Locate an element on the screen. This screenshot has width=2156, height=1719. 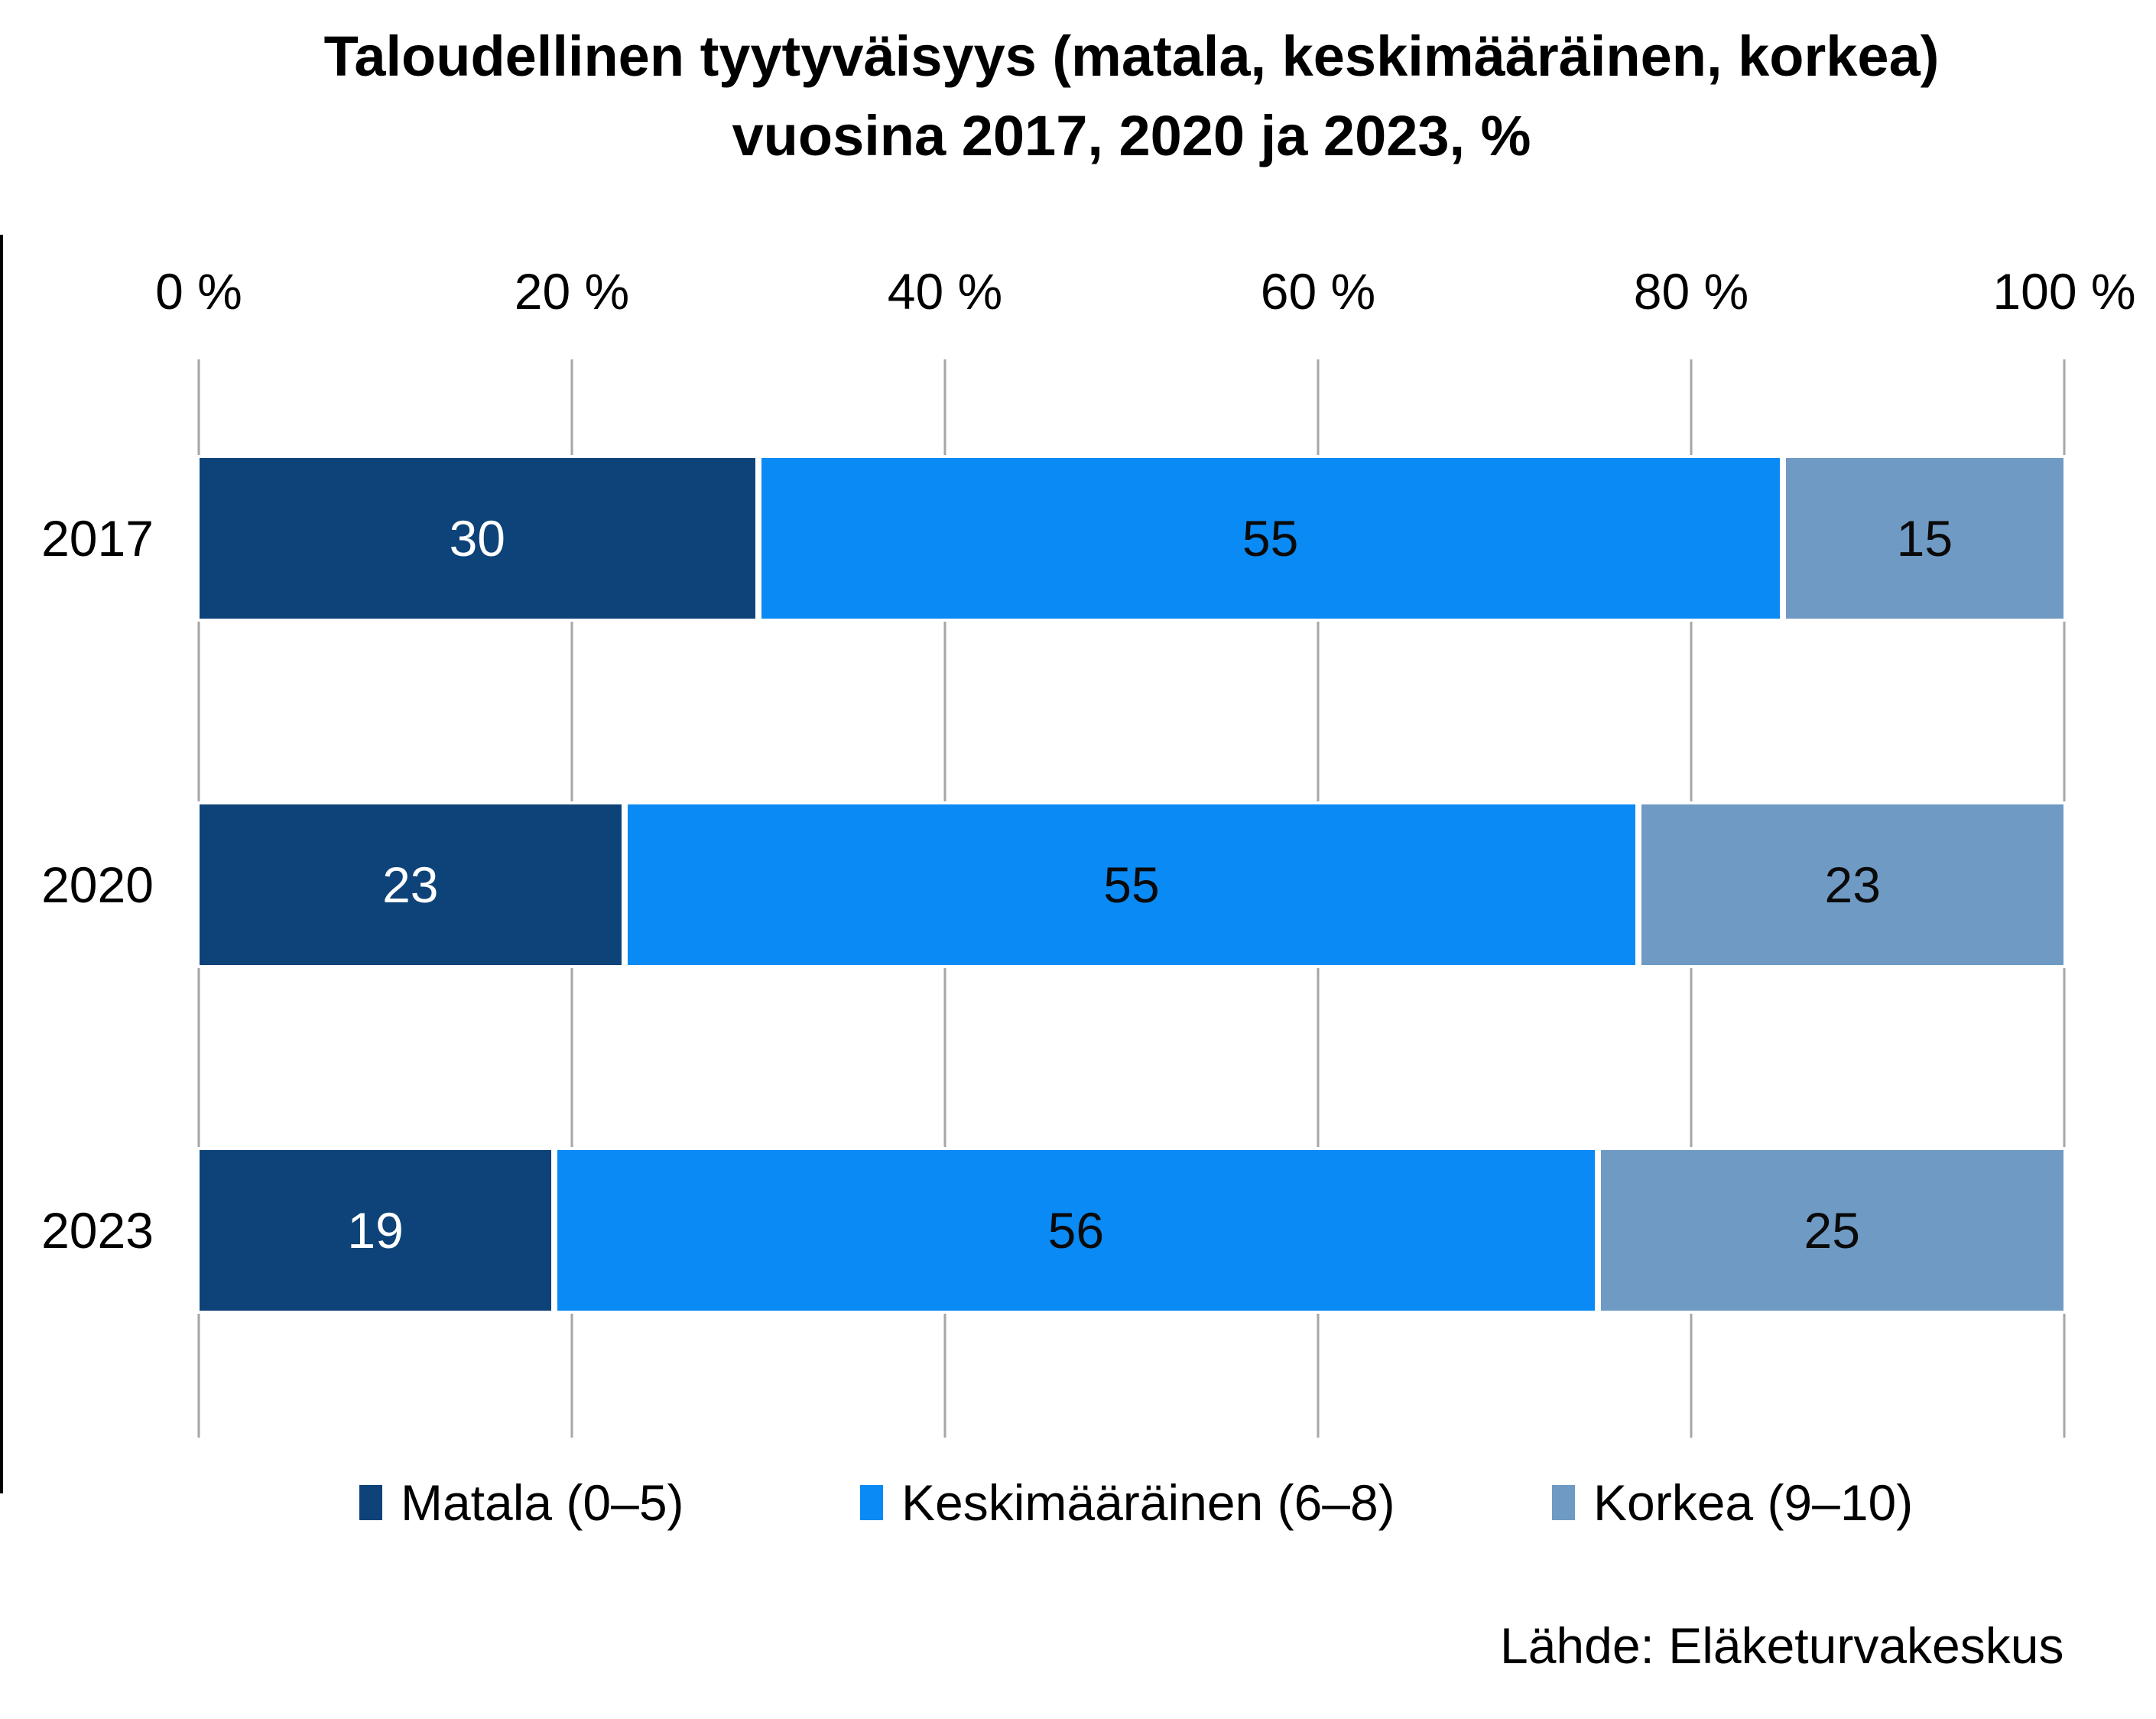
y-axis-label-2023: 2023 is located at coordinates (97, 1230).